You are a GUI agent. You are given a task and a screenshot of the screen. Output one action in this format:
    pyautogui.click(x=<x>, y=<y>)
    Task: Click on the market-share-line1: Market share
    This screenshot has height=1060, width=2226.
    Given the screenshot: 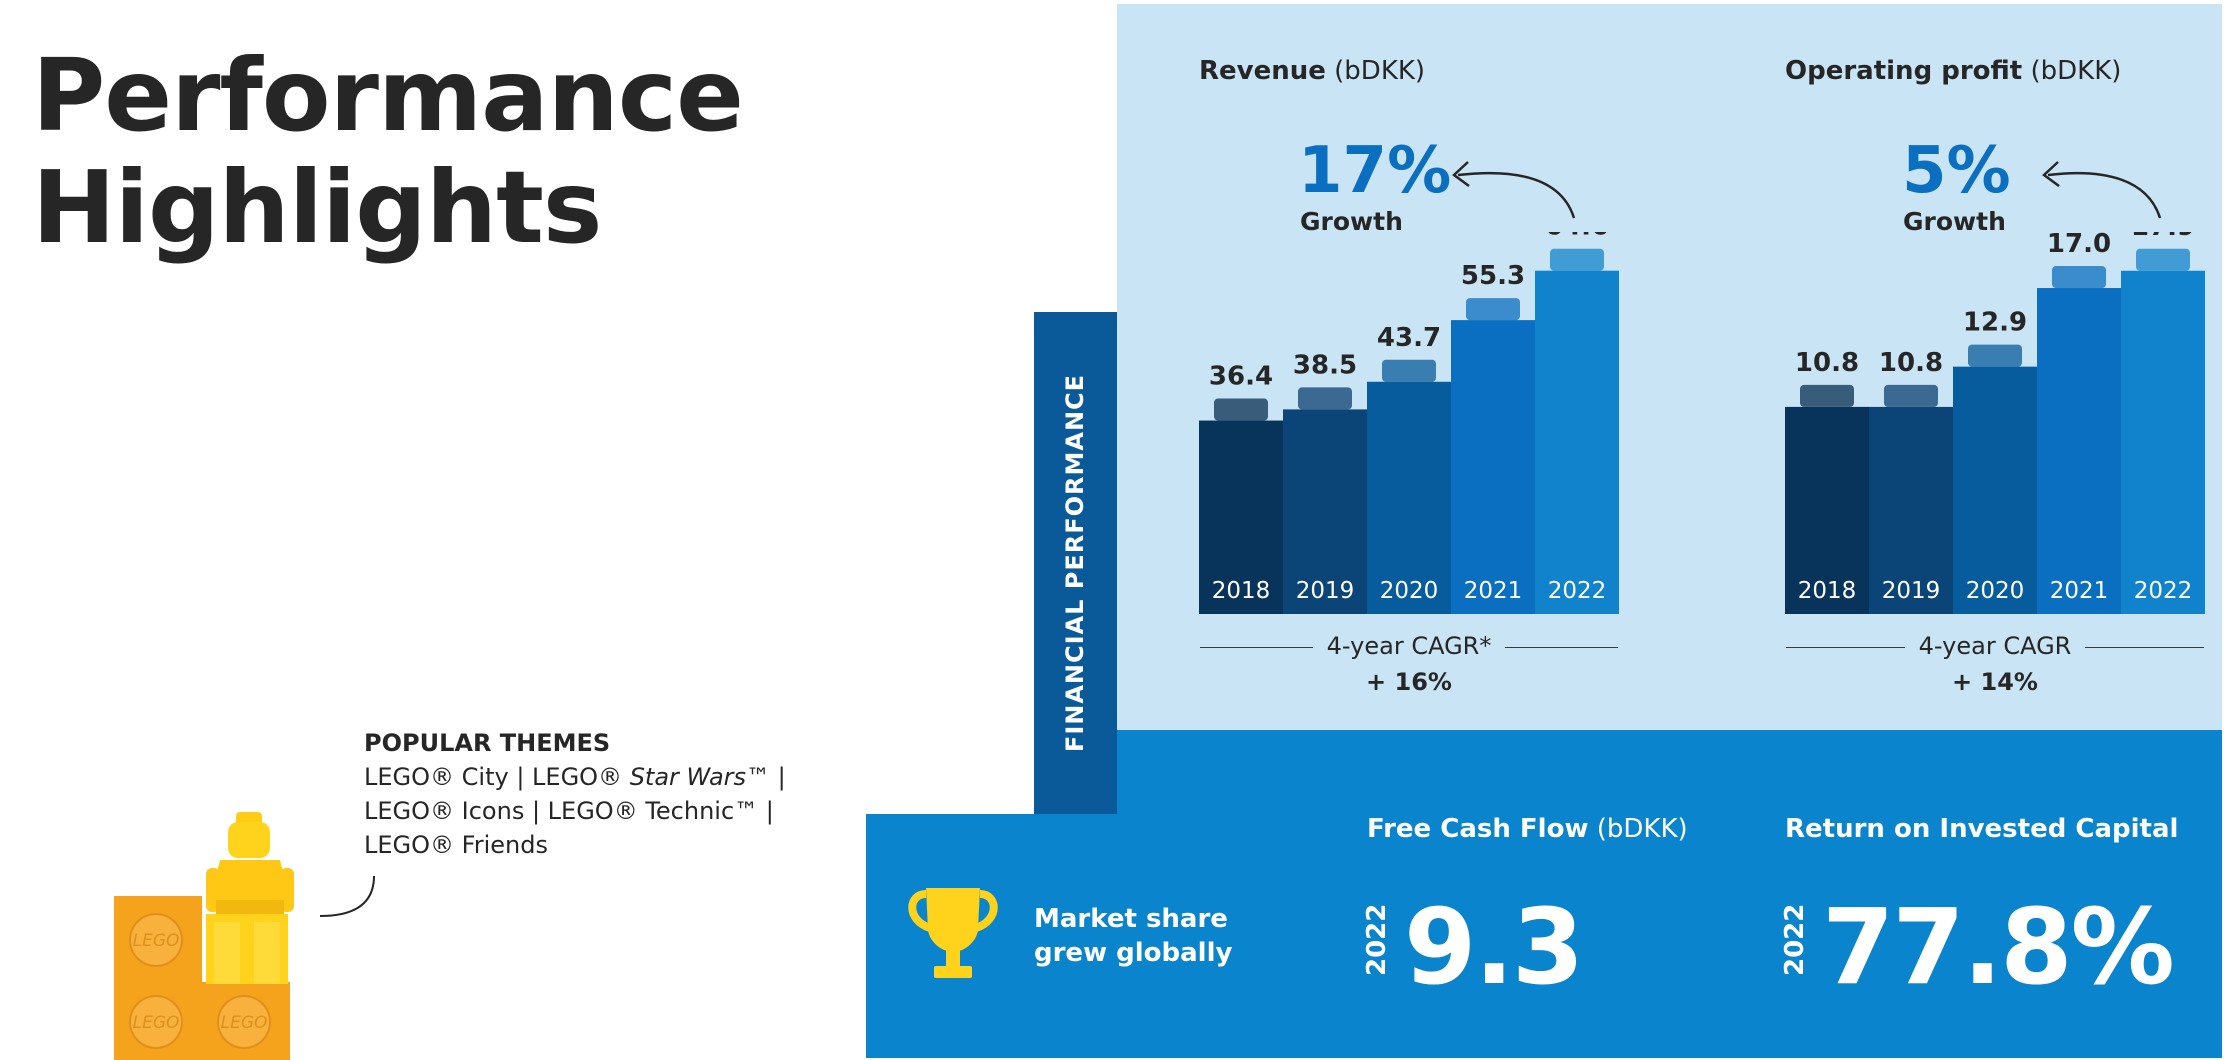 What is the action you would take?
    pyautogui.click(x=1131, y=919)
    